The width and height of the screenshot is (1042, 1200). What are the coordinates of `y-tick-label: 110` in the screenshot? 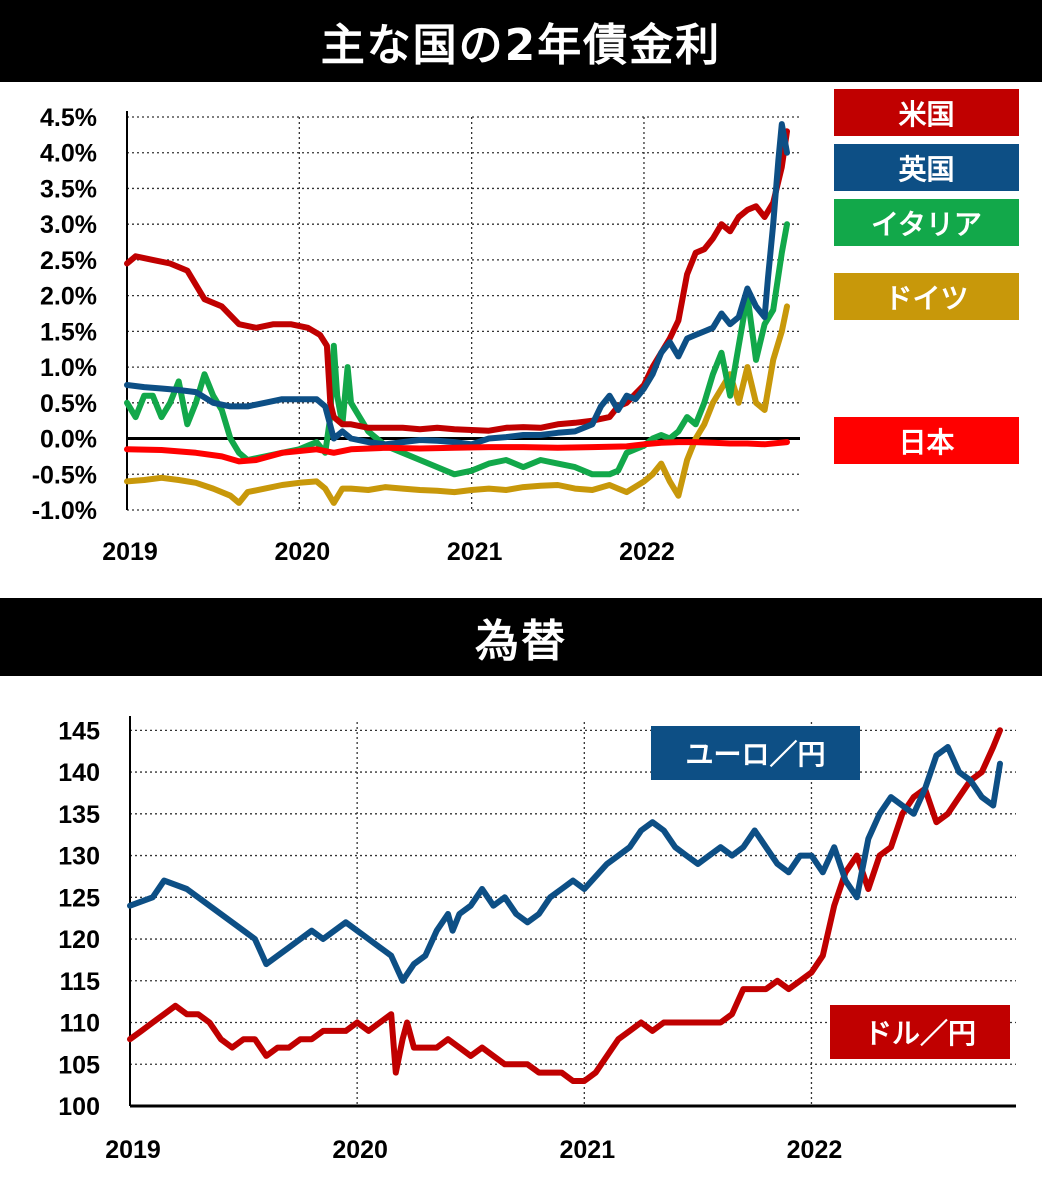 It's located at (80, 1024).